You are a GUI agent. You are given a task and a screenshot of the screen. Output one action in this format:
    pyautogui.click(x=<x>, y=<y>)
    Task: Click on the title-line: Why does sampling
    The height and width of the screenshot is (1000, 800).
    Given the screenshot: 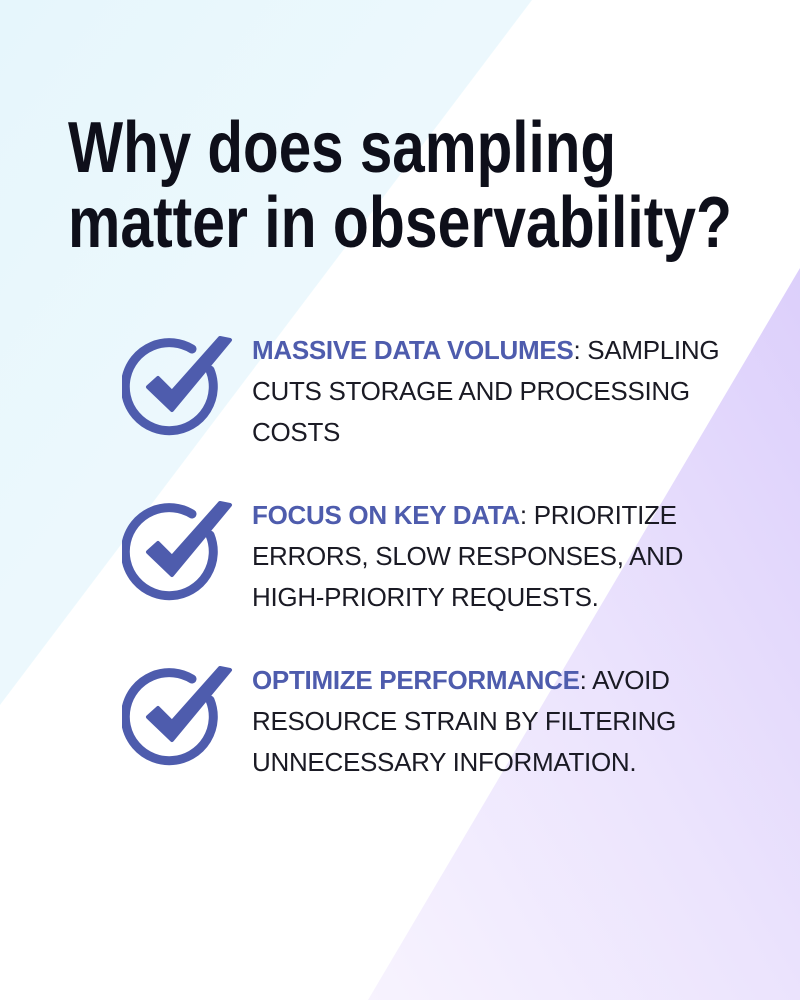 What is the action you would take?
    pyautogui.click(x=342, y=148)
    